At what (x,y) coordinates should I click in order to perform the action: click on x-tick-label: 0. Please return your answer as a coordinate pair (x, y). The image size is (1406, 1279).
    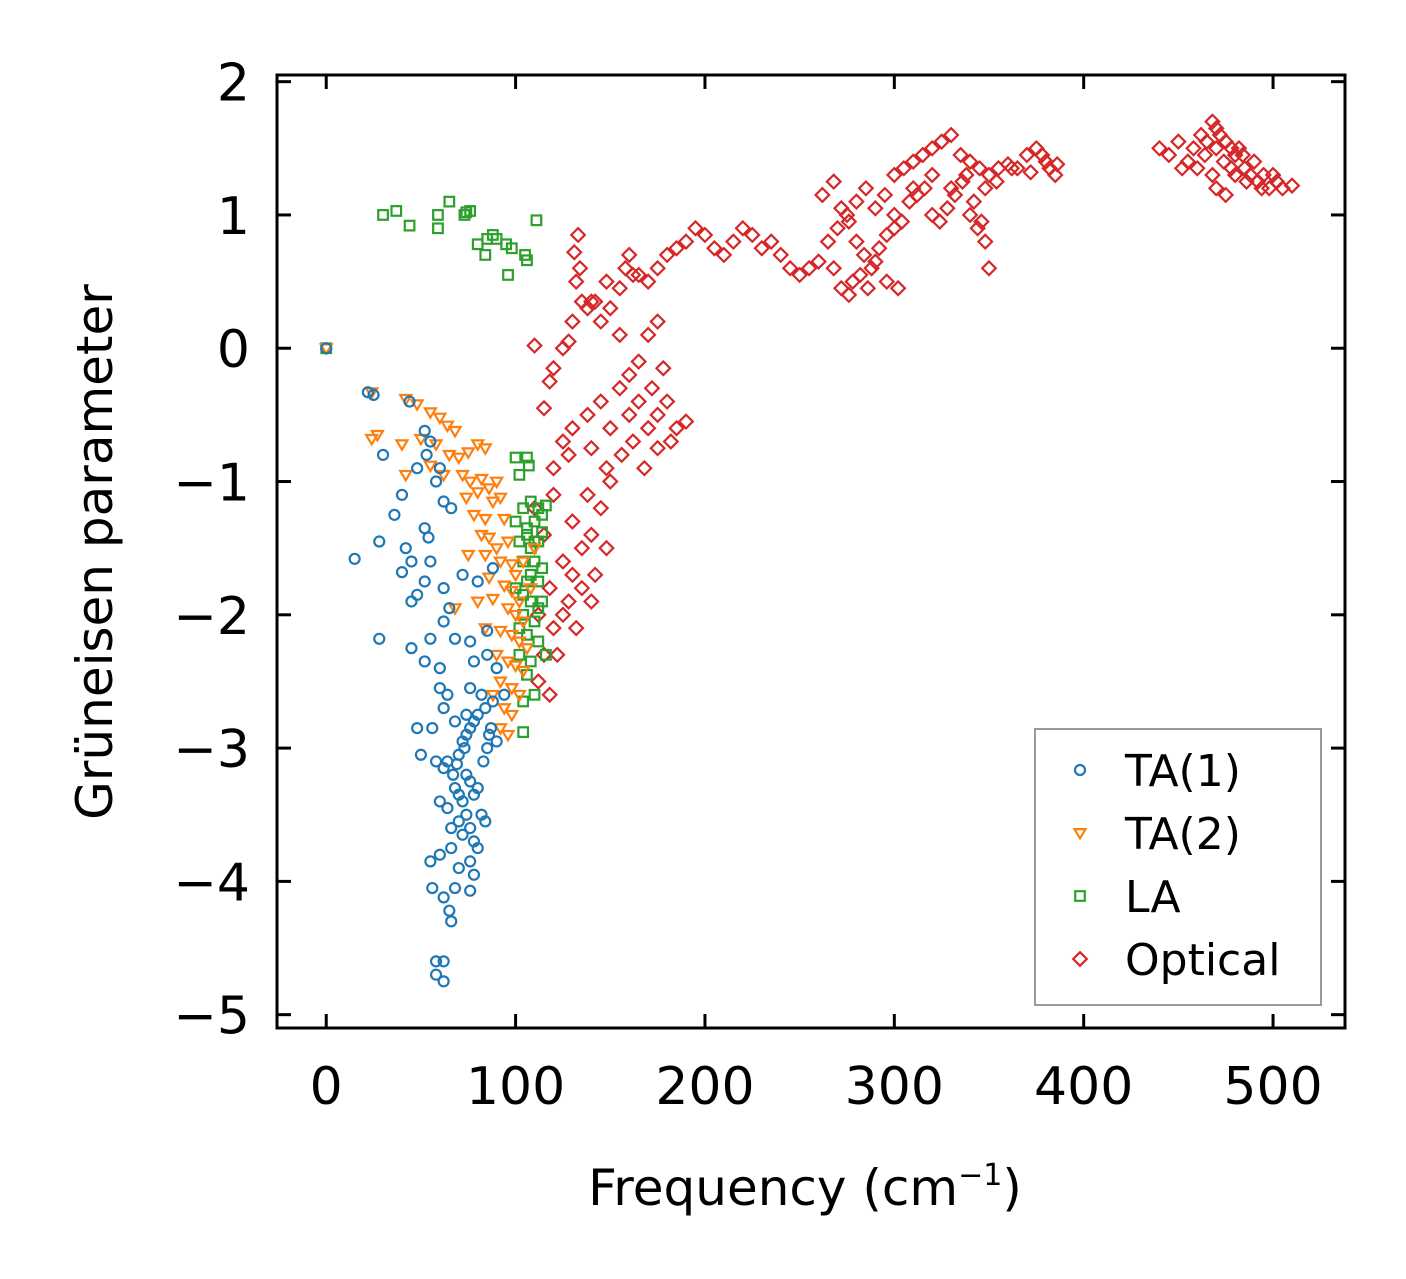
    Looking at the image, I should click on (326, 1087).